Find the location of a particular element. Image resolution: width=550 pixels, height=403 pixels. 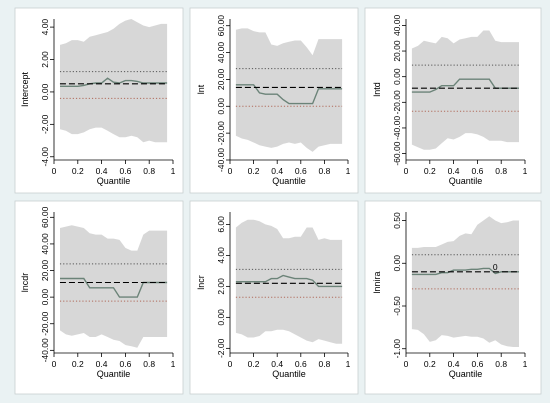

y-tick-label: -1.00 is located at coordinates (397, 349).